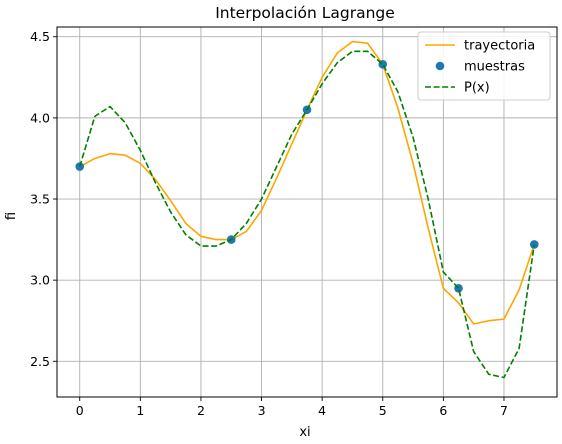 This screenshot has width=562, height=444. What do you see at coordinates (322, 410) in the screenshot?
I see `x-tick-label: 4` at bounding box center [322, 410].